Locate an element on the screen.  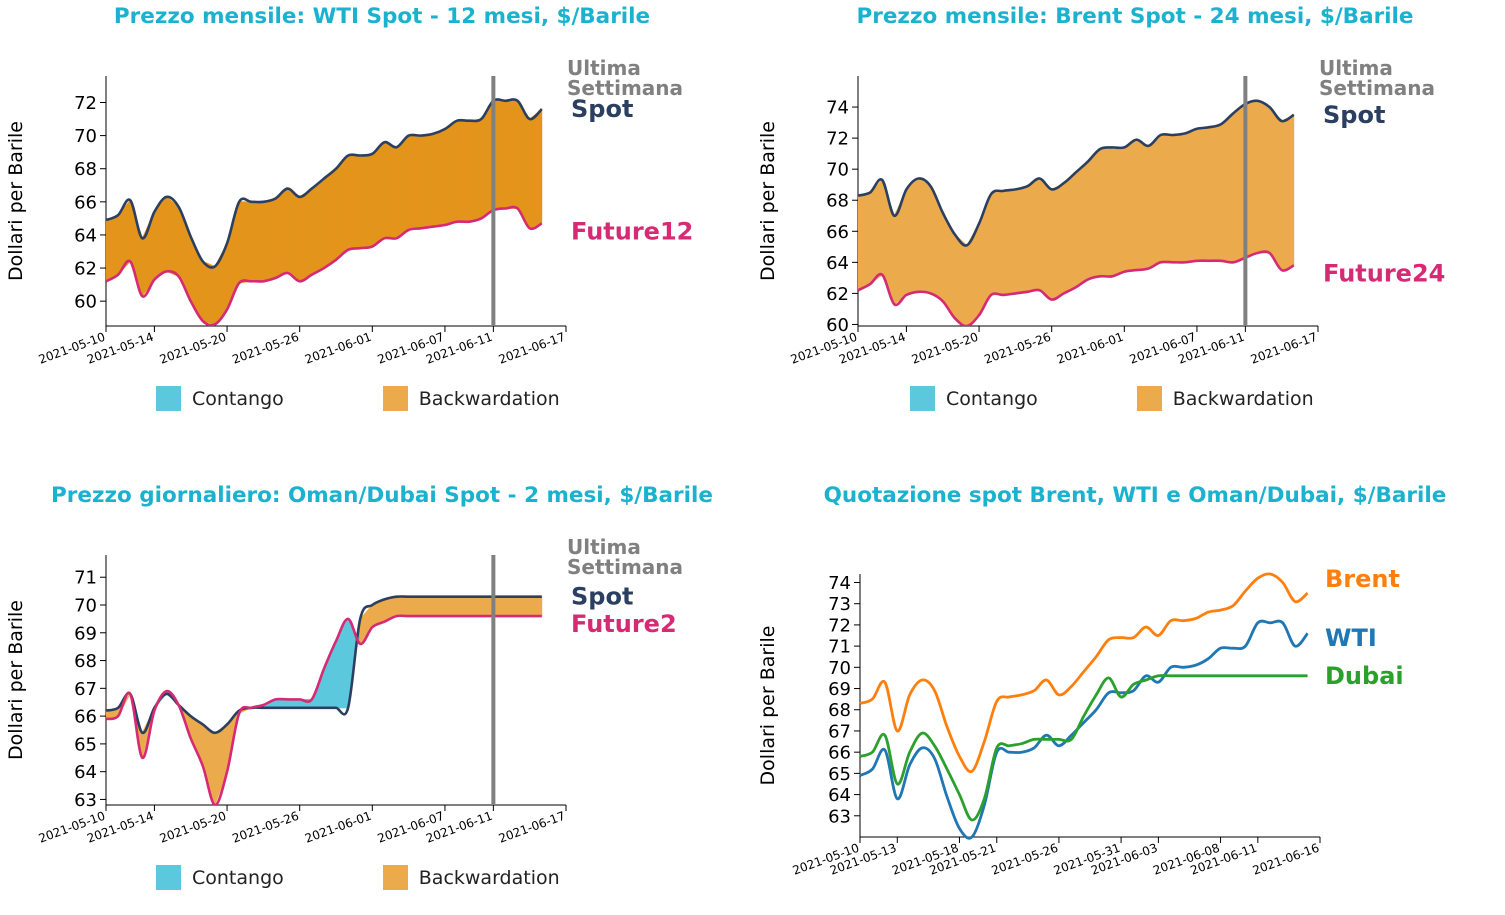
future-label: Future12 is located at coordinates (632, 231).